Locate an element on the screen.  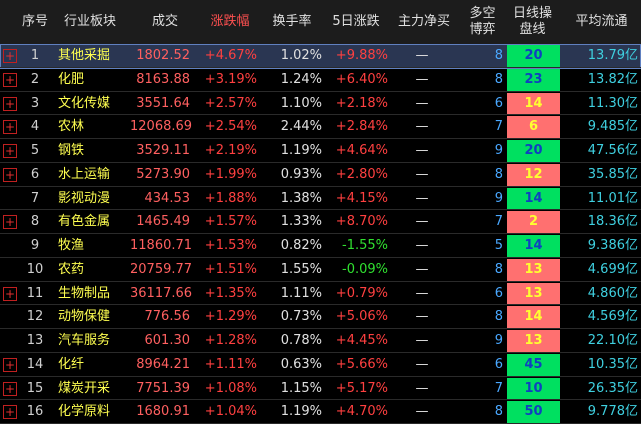
cell: +5.17% is located at coordinates (361, 388).